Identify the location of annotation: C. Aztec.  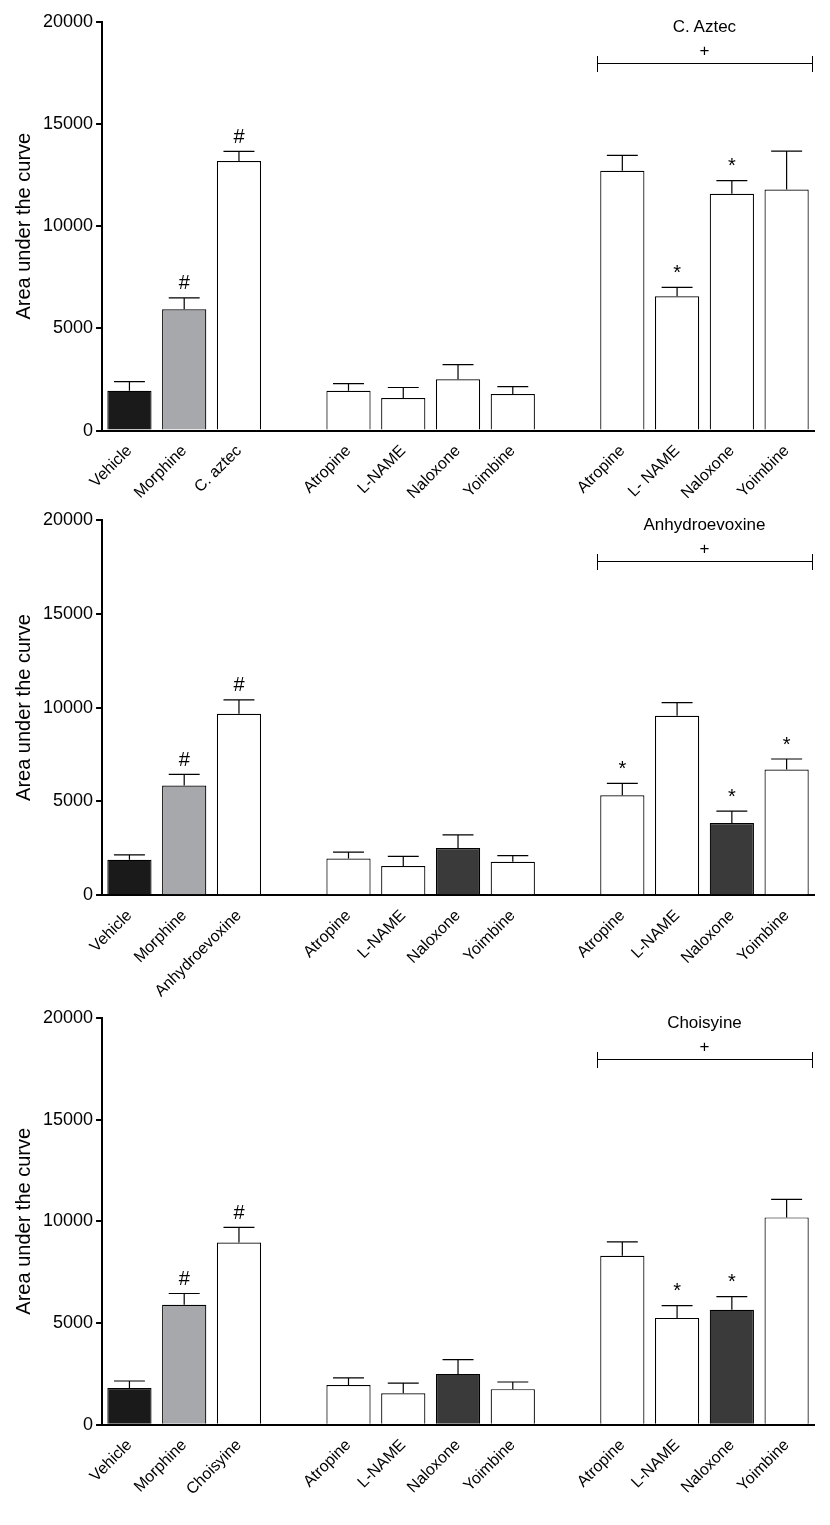
(704, 26).